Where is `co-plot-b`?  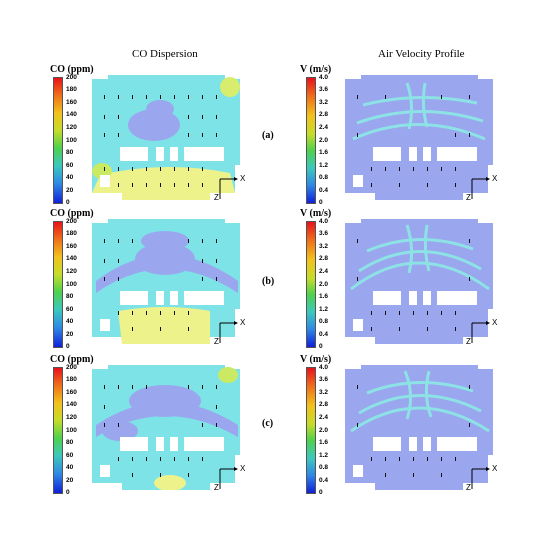
co-plot-b is located at coordinates (166, 281).